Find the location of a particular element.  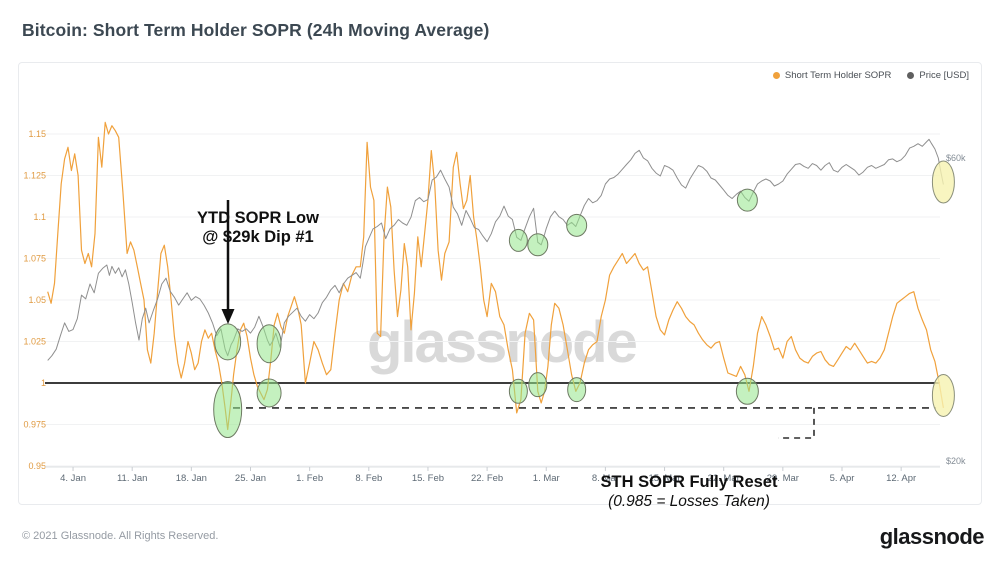

x-axis-tick-label: 1. Feb is located at coordinates (309, 478).